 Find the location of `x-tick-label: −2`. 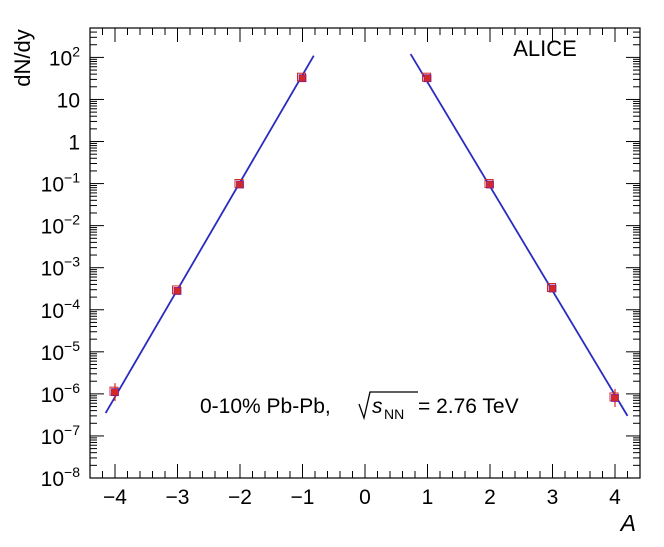

x-tick-label: −2 is located at coordinates (240, 497).